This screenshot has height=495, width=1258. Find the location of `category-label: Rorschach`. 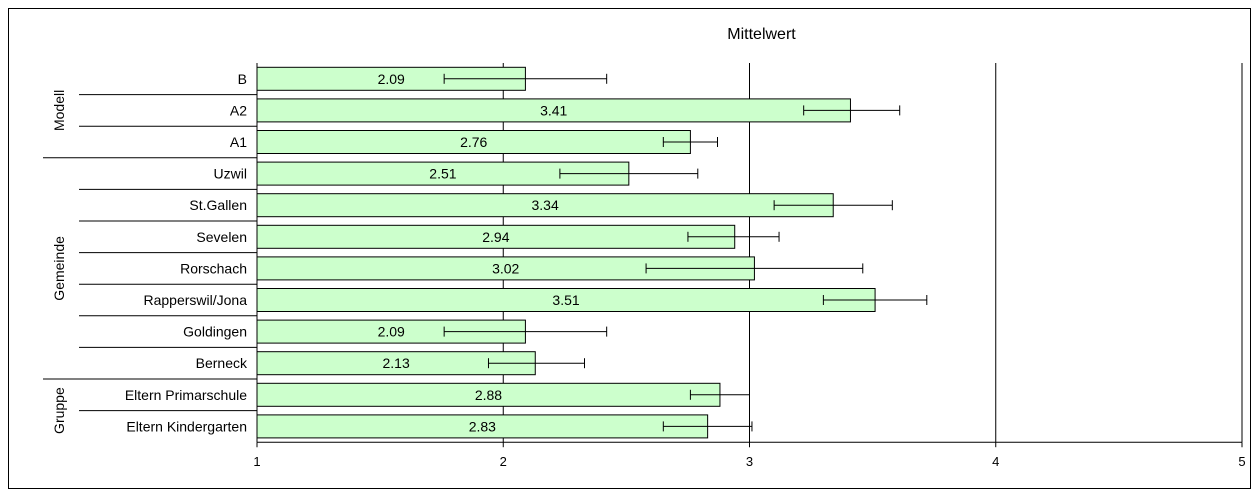

category-label: Rorschach is located at coordinates (213, 268).